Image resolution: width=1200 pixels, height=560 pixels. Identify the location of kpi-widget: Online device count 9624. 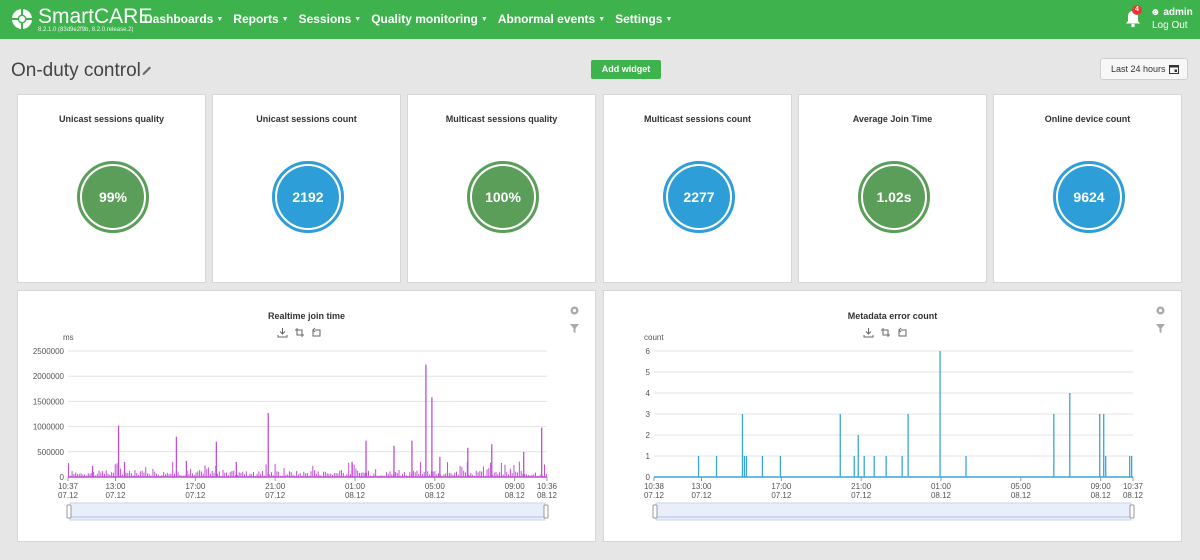
(1087, 188).